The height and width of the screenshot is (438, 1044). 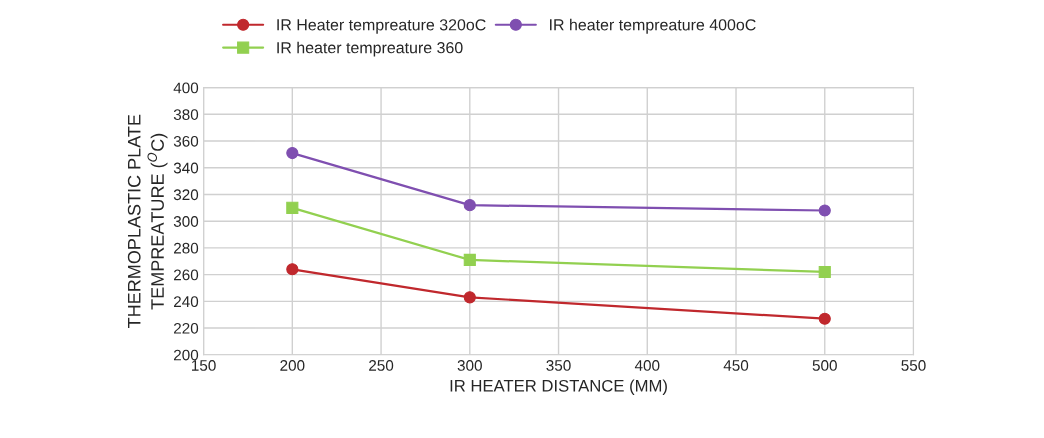 What do you see at coordinates (381, 26) in the screenshot?
I see `legend-label: IR Heater tempreature 320oC` at bounding box center [381, 26].